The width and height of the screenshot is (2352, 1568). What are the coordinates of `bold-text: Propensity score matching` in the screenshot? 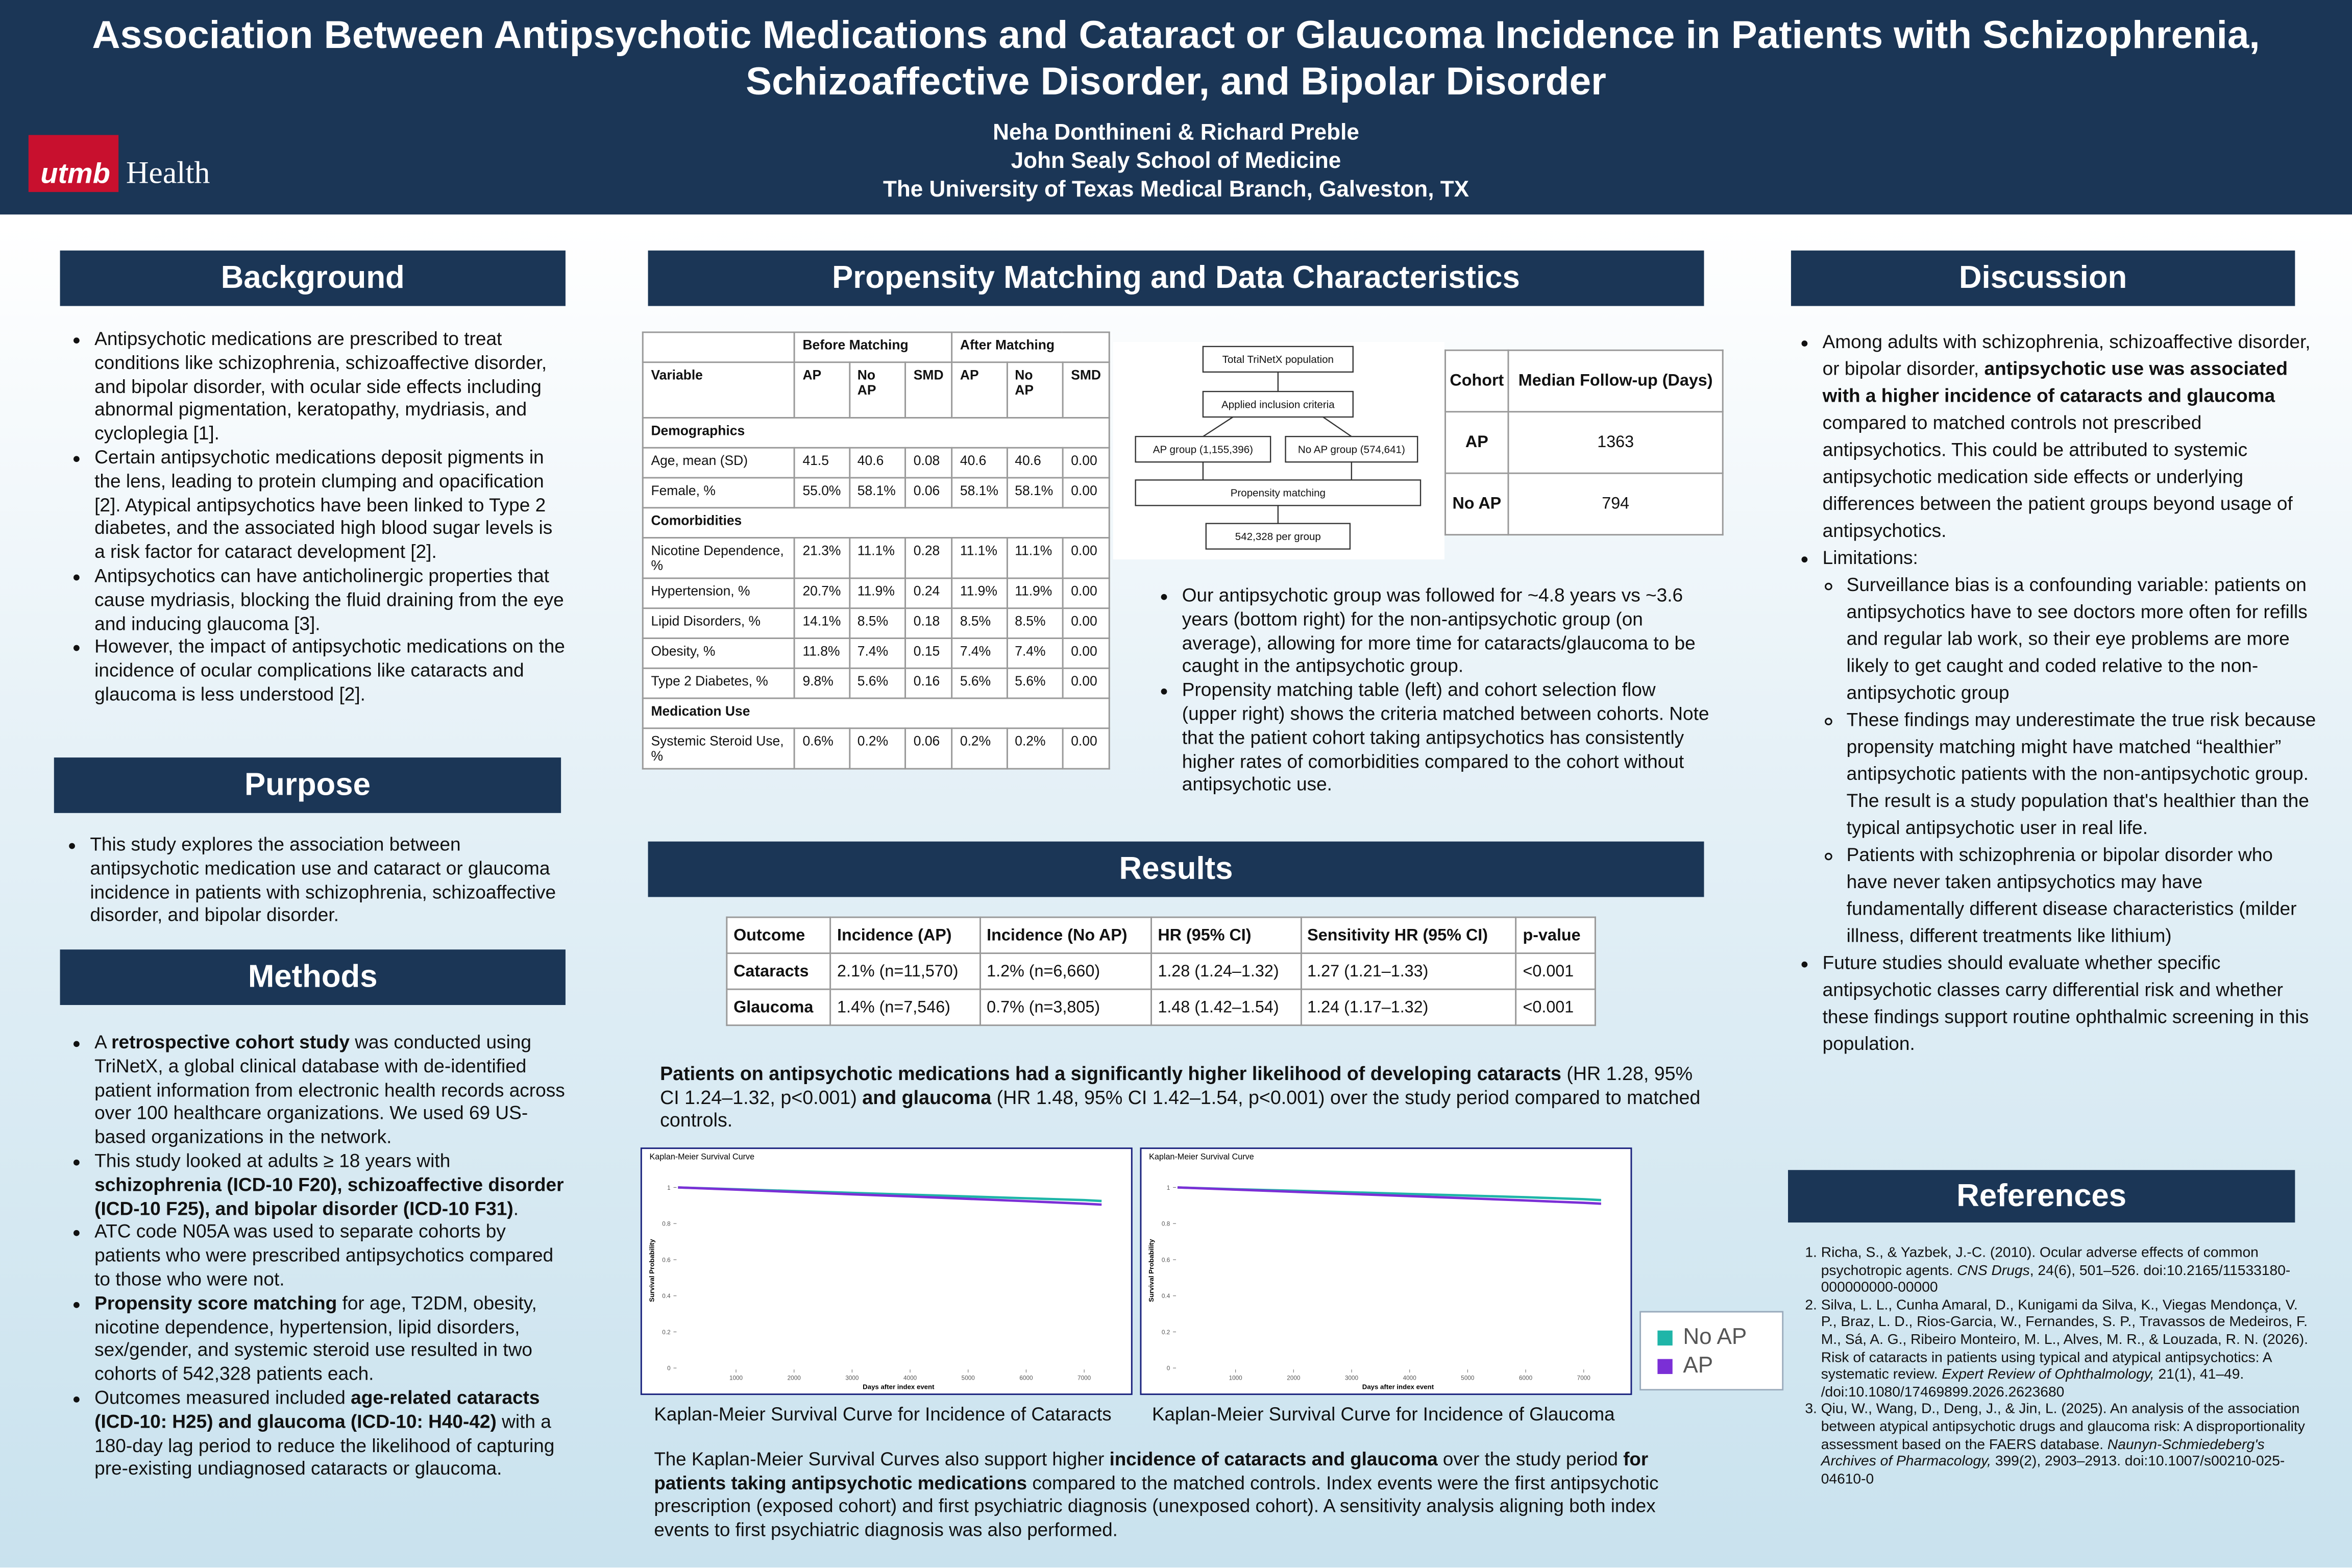 It's located at (215, 1303).